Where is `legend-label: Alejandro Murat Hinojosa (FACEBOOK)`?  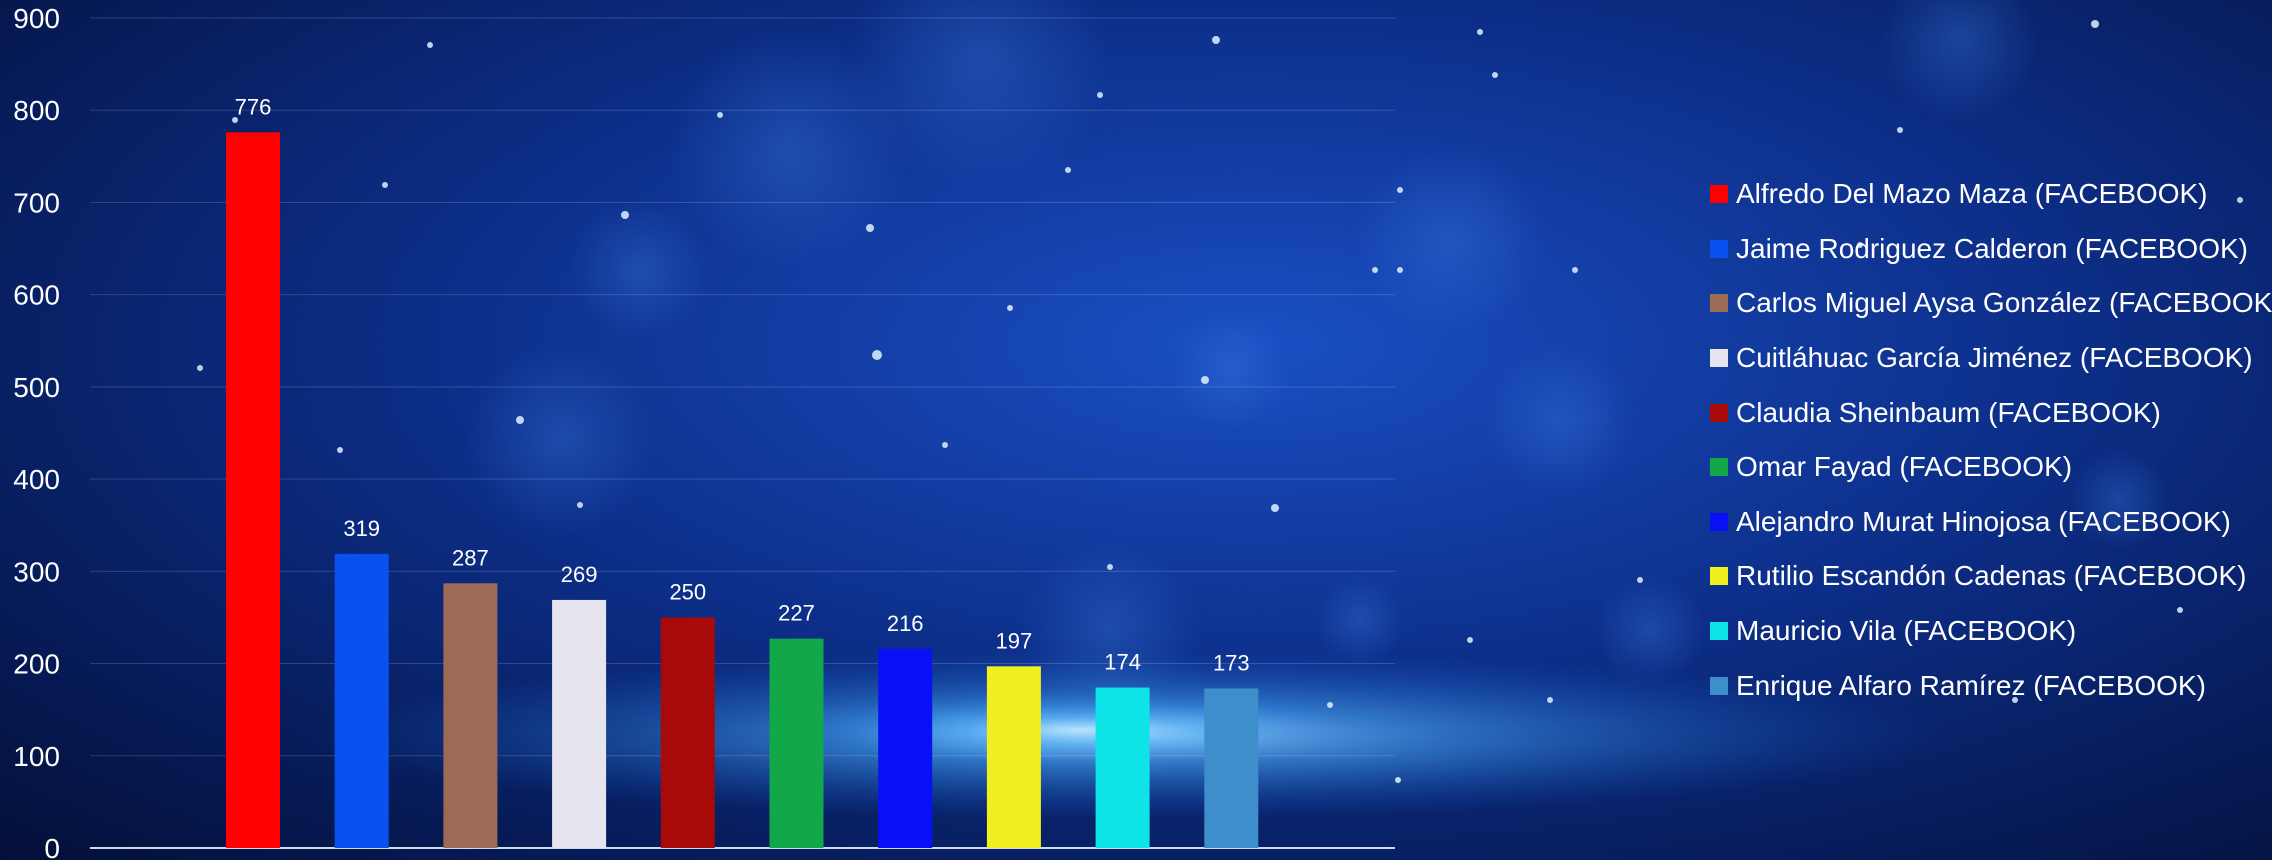 legend-label: Alejandro Murat Hinojosa (FACEBOOK) is located at coordinates (1983, 521).